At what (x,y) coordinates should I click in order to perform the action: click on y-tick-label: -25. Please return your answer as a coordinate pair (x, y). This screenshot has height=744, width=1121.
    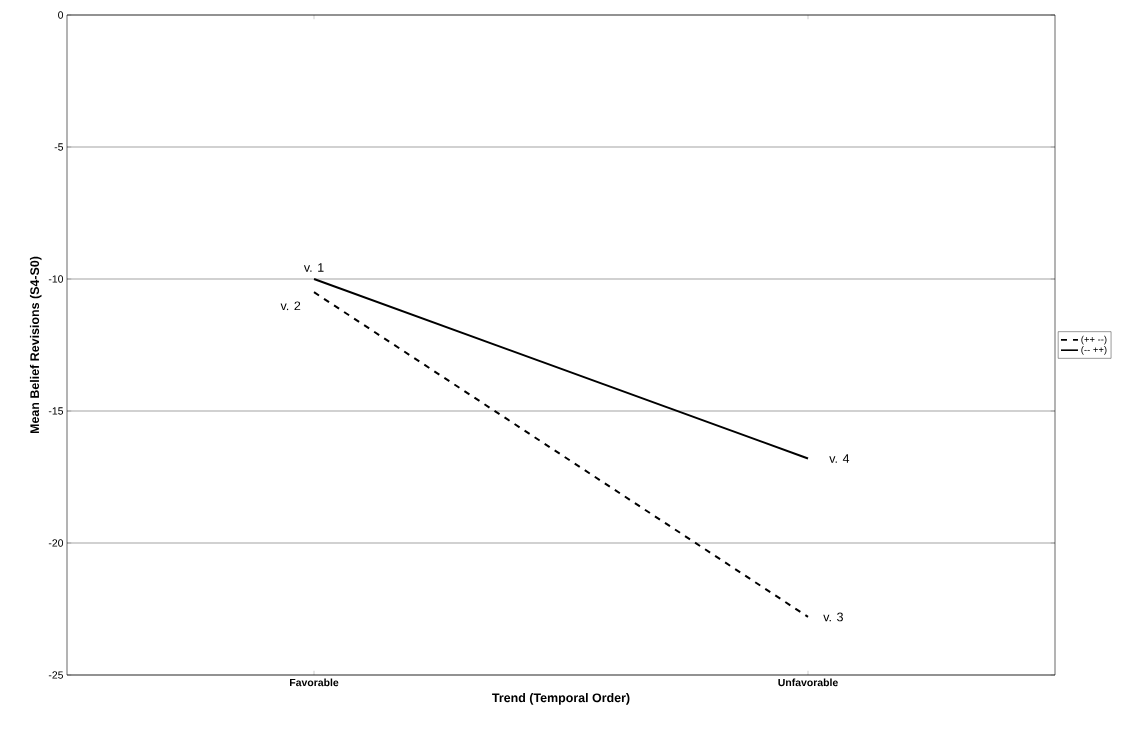
    Looking at the image, I should click on (56, 675).